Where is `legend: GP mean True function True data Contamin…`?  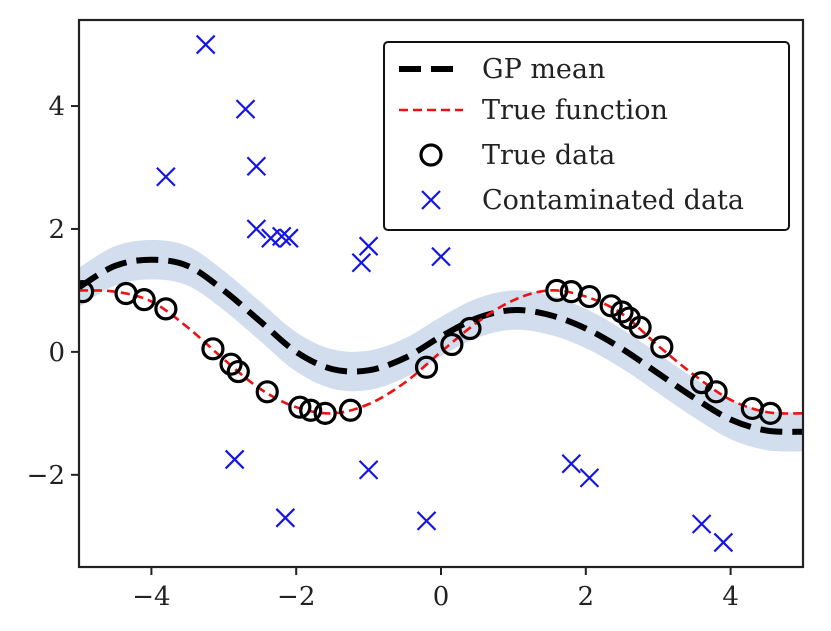
legend: GP mean True function True data Contamin… is located at coordinates (586, 136).